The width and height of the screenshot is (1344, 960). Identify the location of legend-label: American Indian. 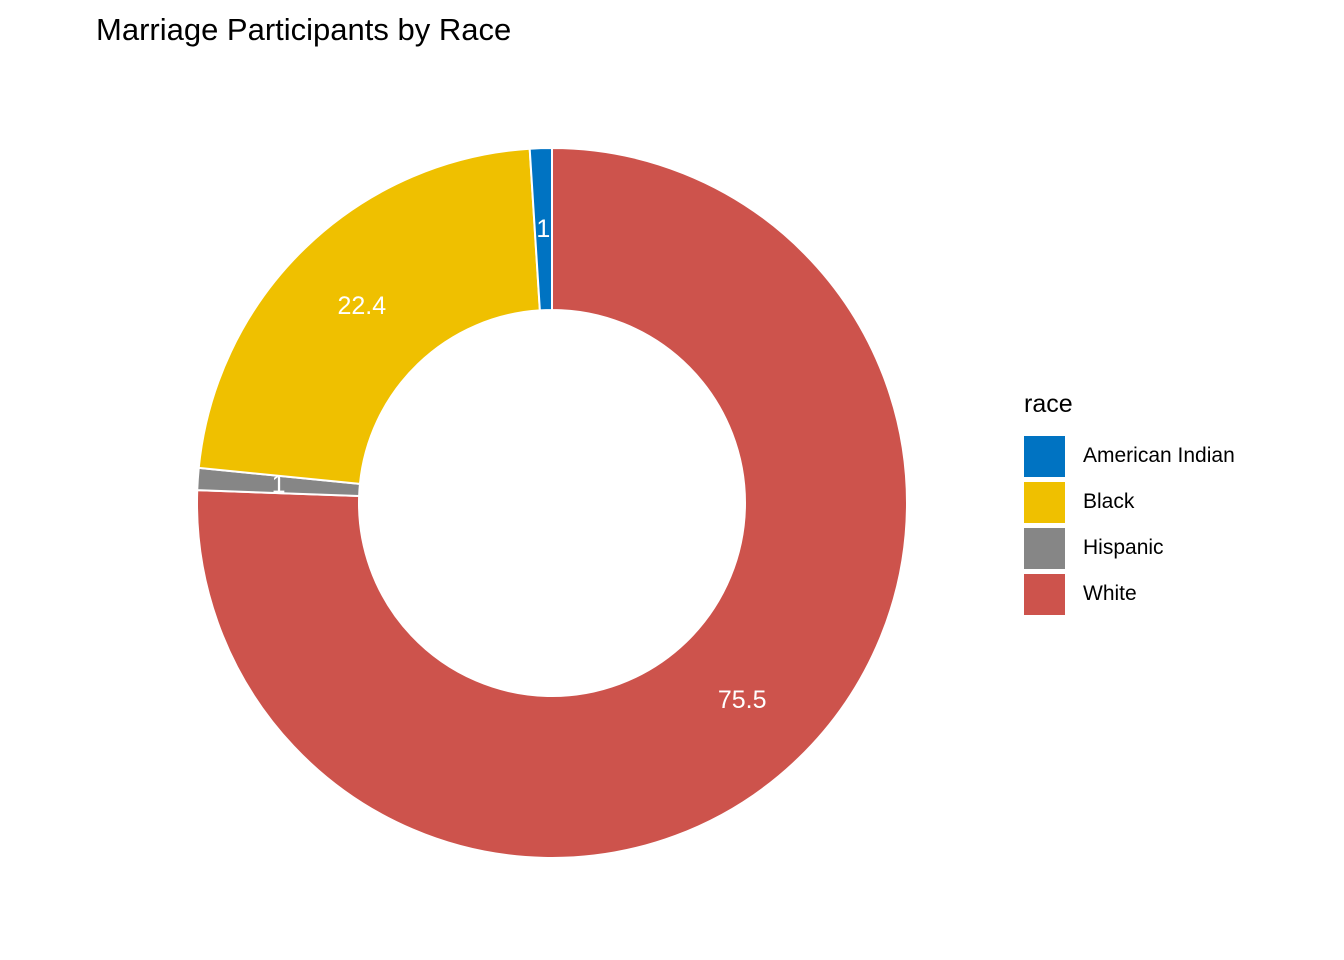
(1159, 455).